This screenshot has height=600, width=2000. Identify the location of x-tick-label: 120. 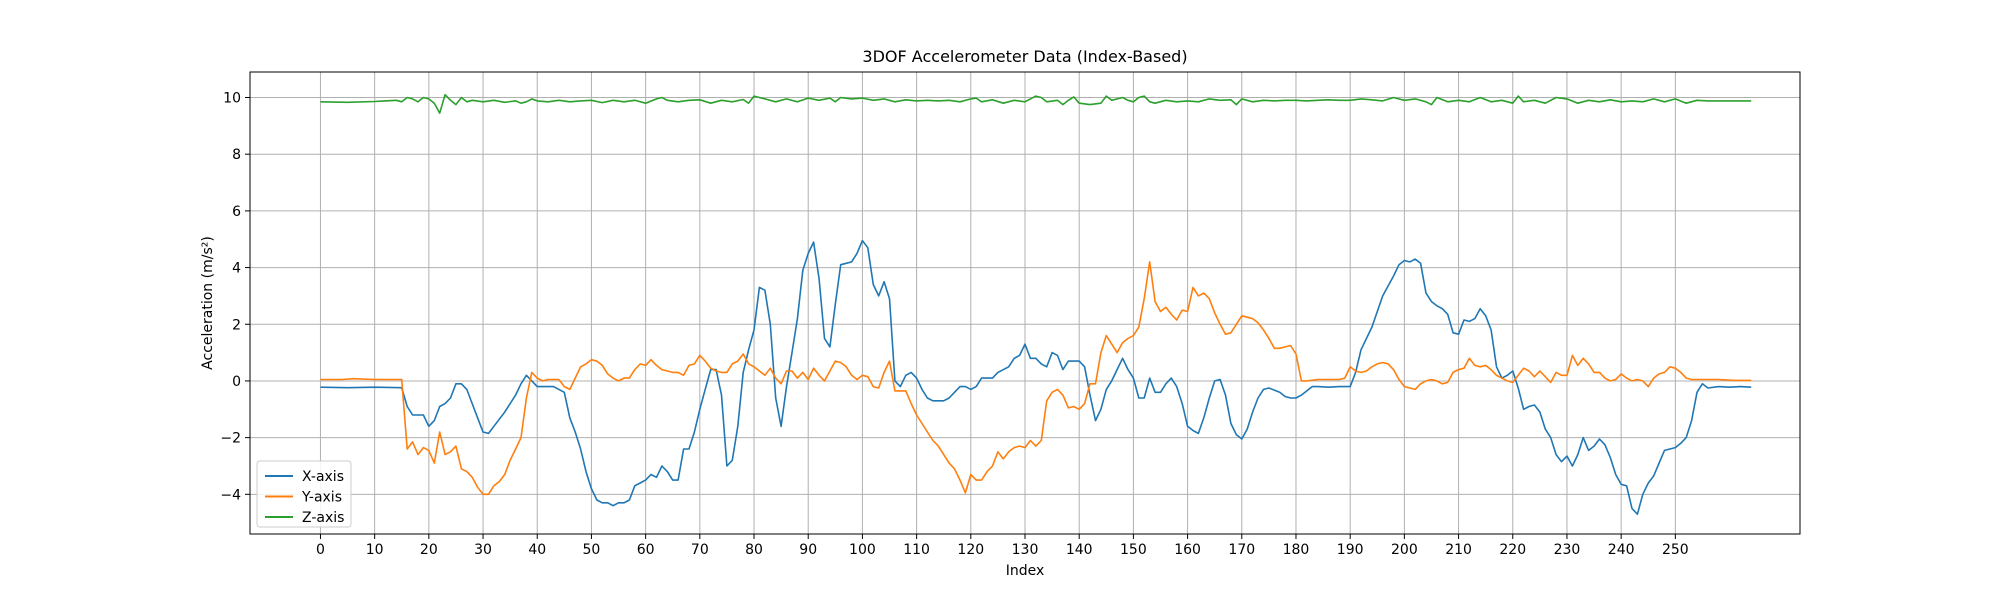
(970, 550).